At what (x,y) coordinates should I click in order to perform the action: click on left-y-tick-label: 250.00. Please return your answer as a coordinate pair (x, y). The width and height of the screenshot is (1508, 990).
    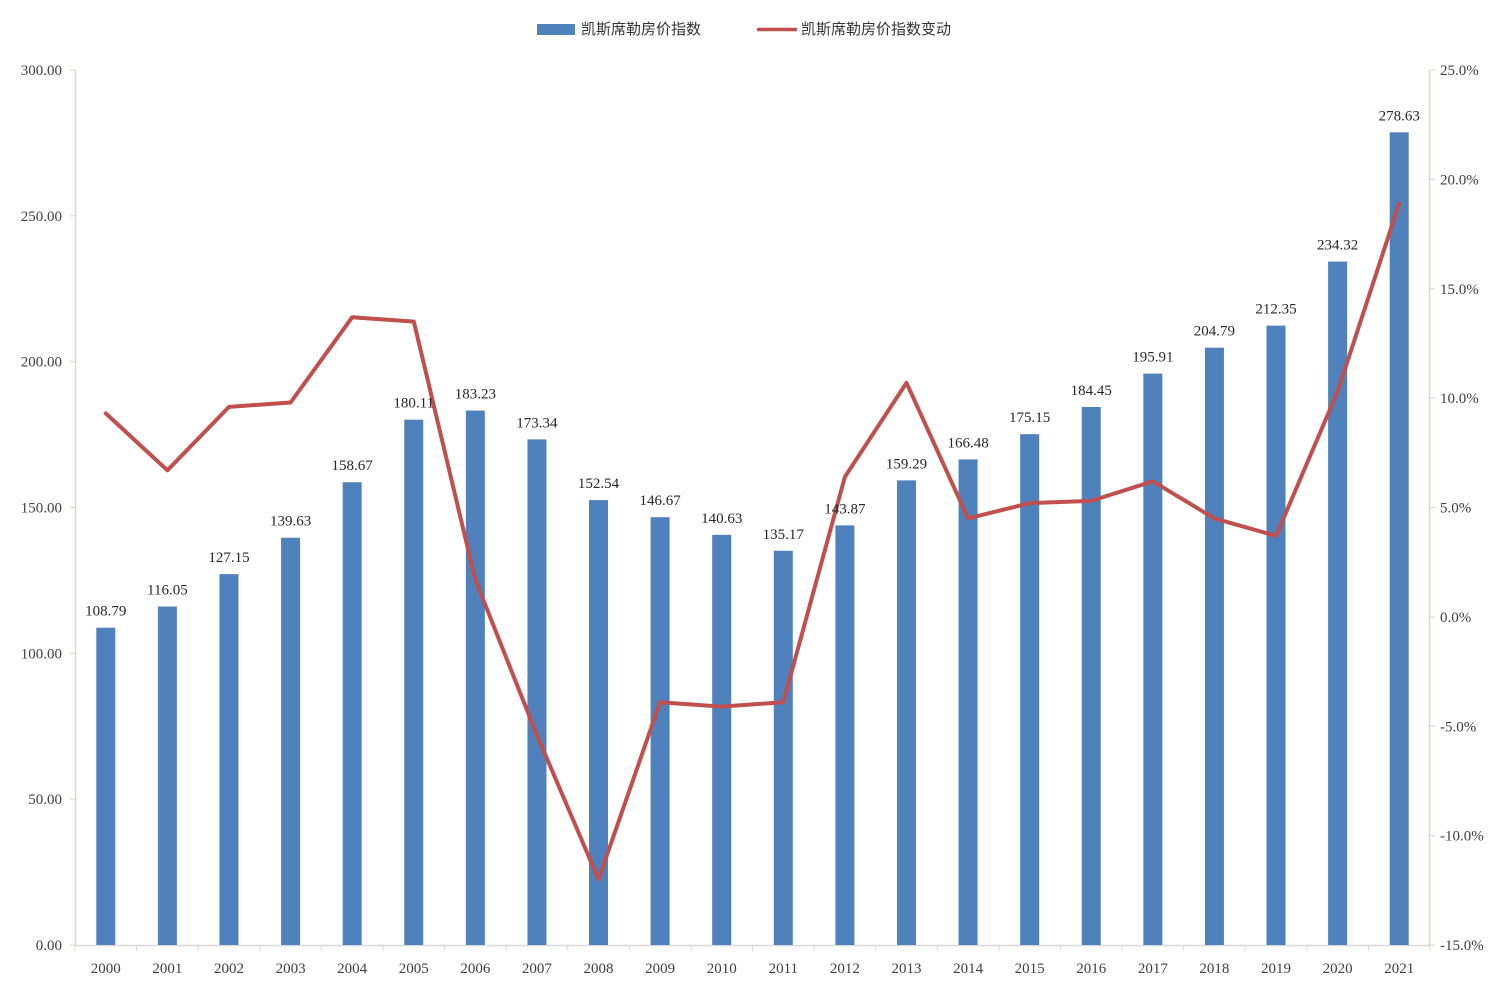
    Looking at the image, I should click on (41, 217).